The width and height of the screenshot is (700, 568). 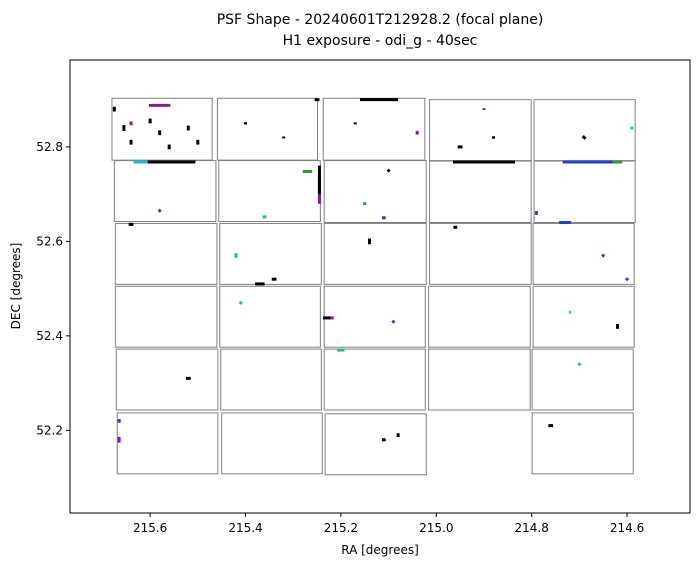 What do you see at coordinates (150, 528) in the screenshot?
I see `x-tick-label: 215.6` at bounding box center [150, 528].